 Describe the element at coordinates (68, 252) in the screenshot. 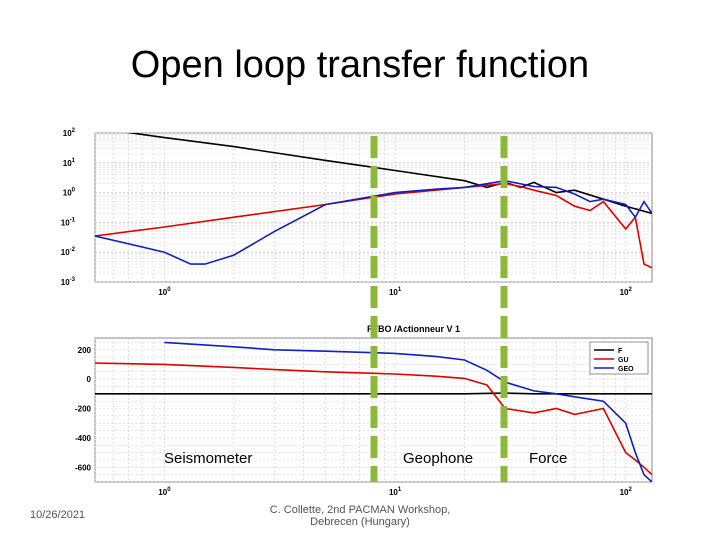

I see `y-tick-label: 10⁻²` at that location.